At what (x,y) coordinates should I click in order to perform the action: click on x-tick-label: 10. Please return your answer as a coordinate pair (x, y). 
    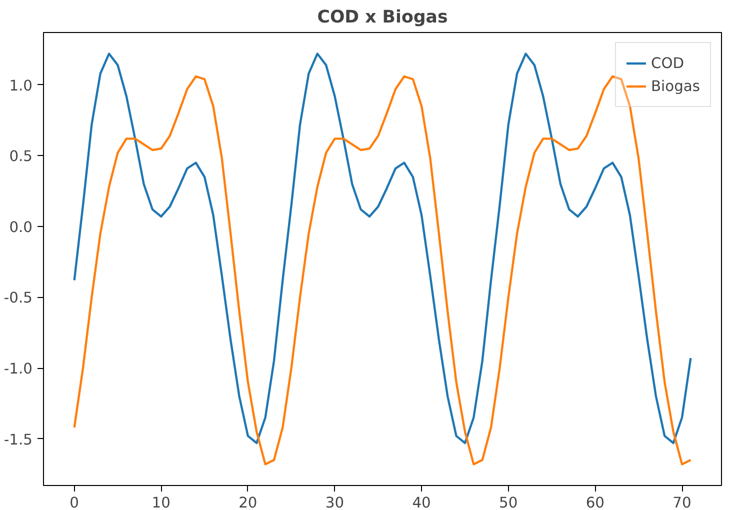
    Looking at the image, I should click on (161, 502).